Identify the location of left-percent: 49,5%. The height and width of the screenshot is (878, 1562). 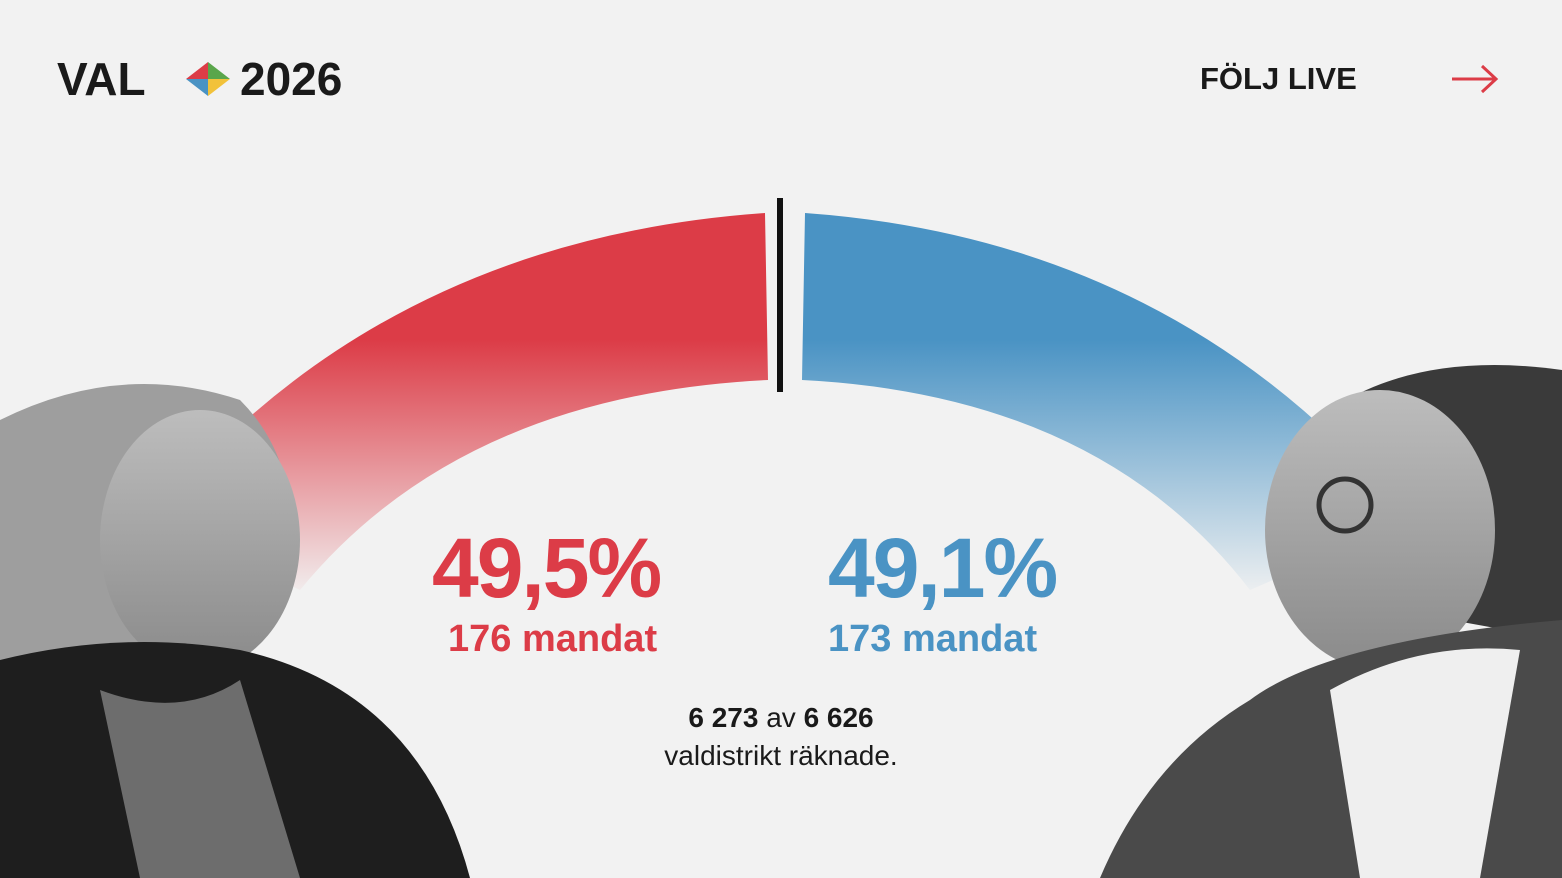
(547, 568).